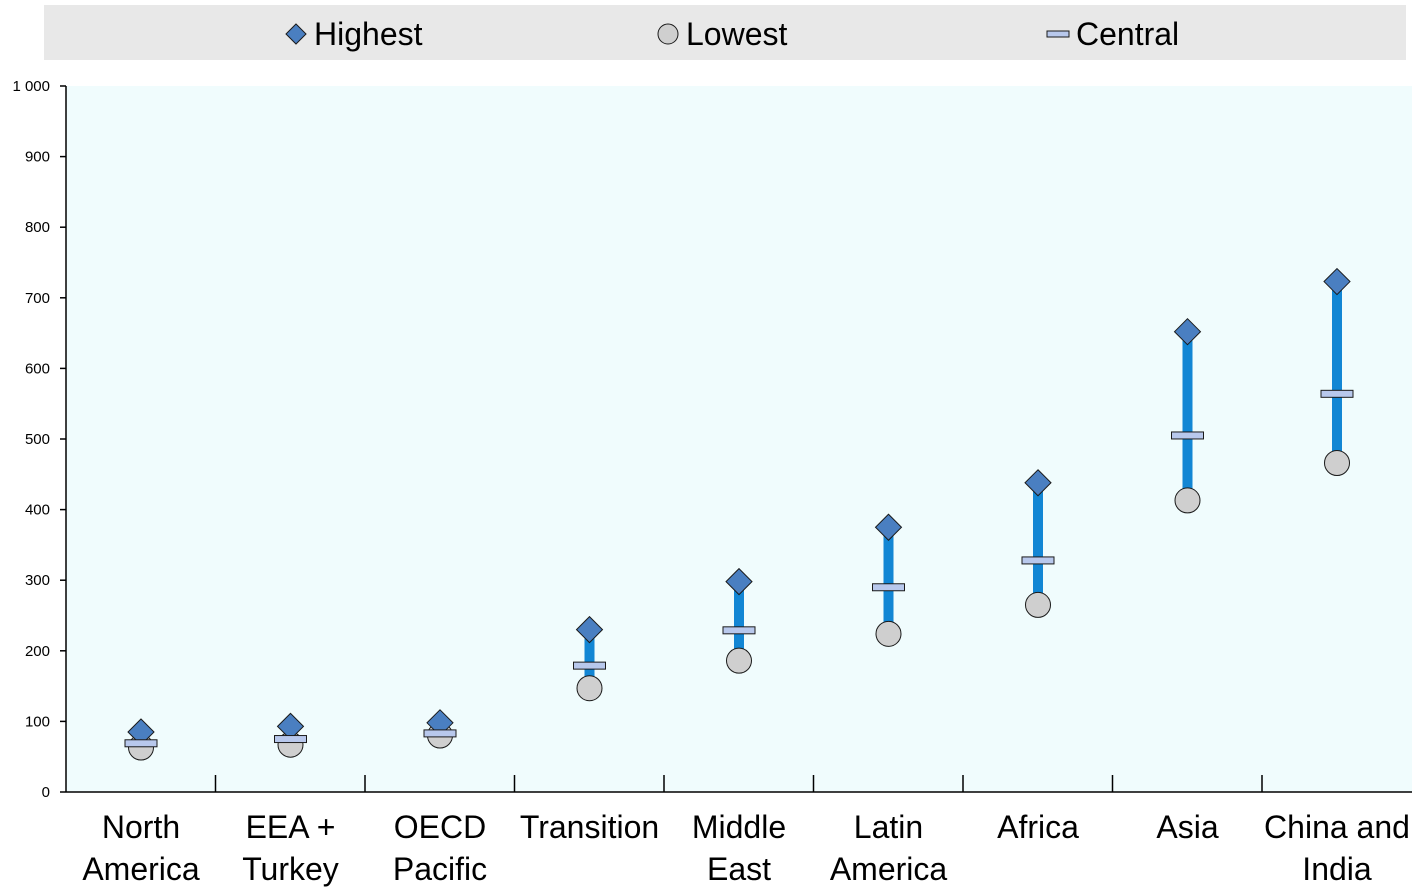 The image size is (1412, 887). Describe the element at coordinates (37, 721) in the screenshot. I see `y-tick-label: 100` at that location.